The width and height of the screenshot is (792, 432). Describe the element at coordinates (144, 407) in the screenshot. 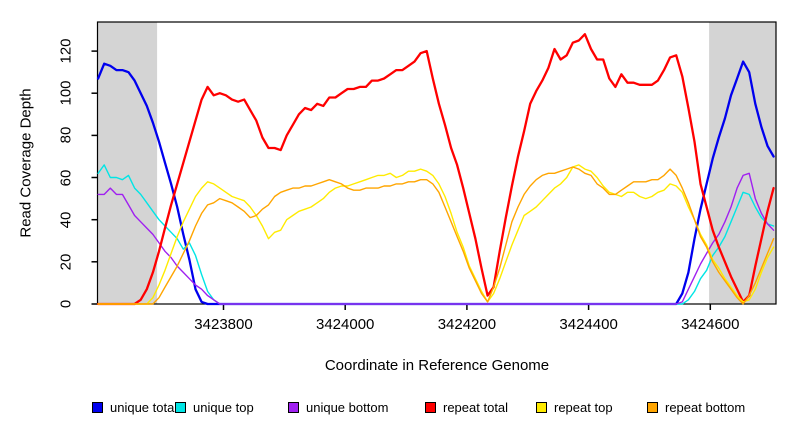

I see `legend-label-unique-total: unique total` at that location.